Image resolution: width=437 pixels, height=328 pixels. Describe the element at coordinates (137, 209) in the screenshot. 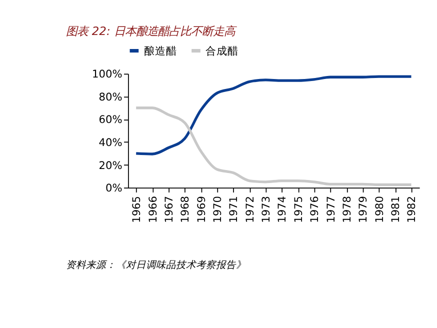

I see `x-tick-label: 1965` at that location.